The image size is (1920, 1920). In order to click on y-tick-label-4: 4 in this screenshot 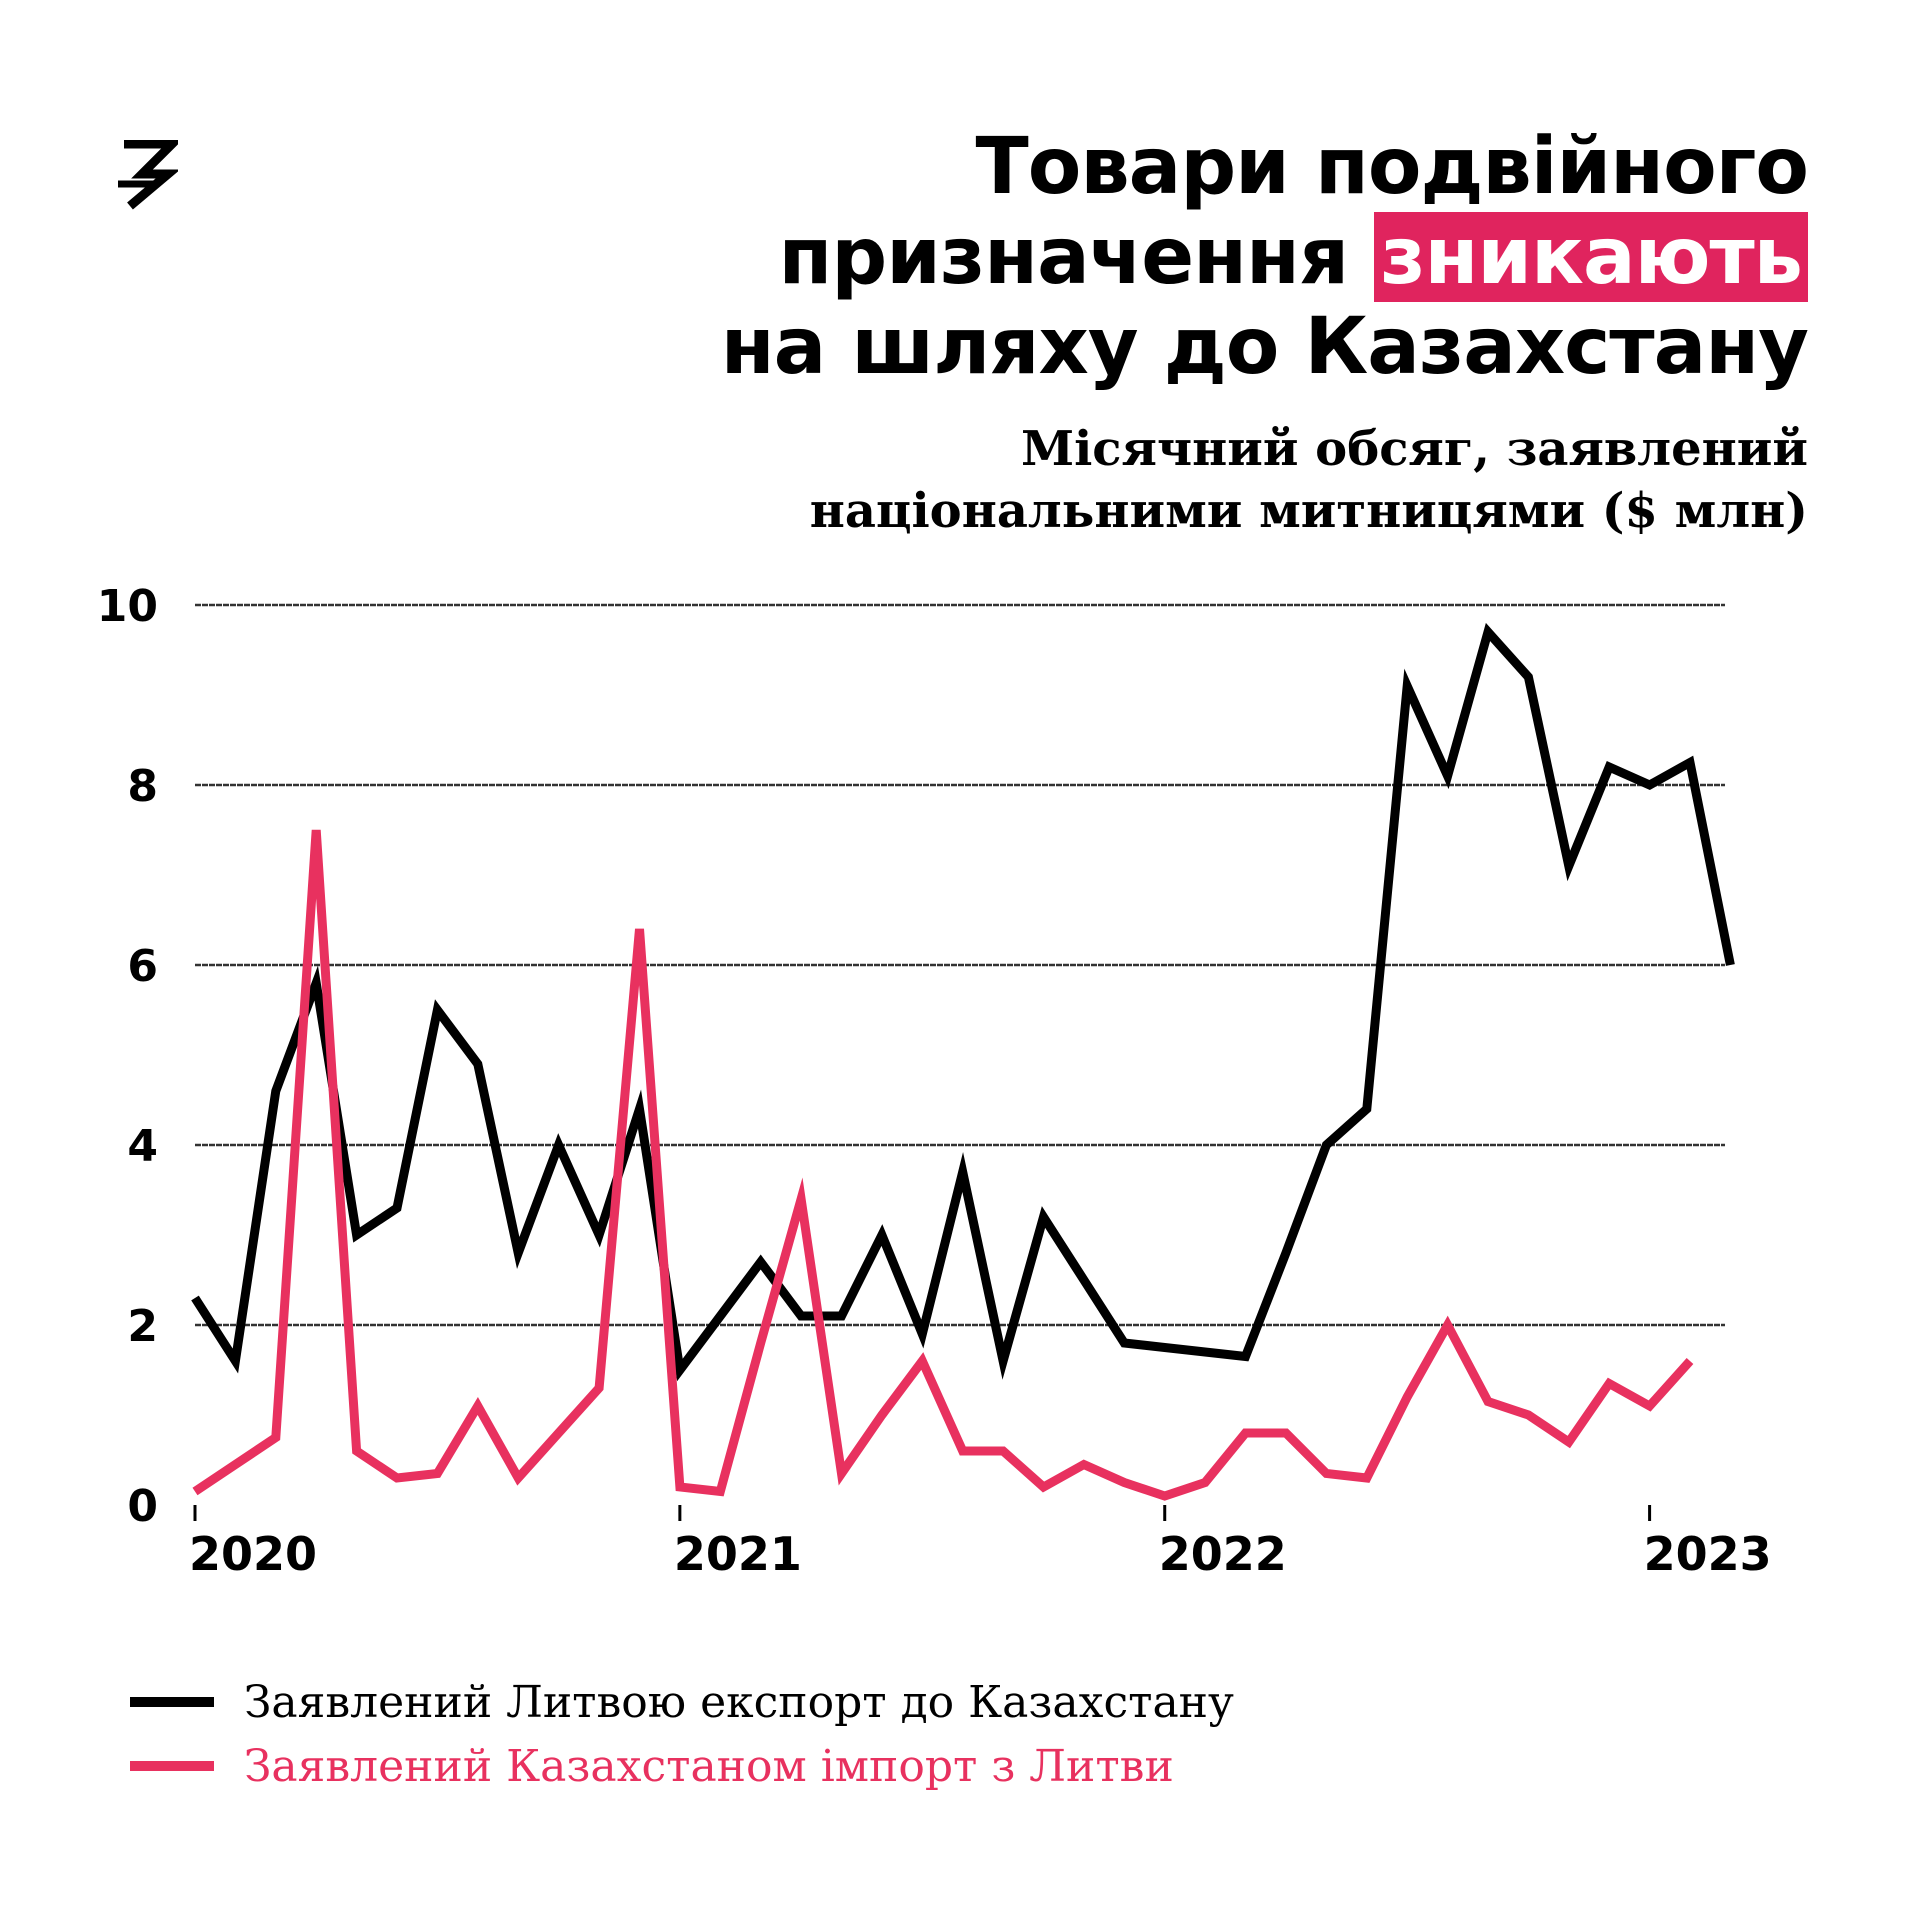, I will do `click(142, 1146)`.